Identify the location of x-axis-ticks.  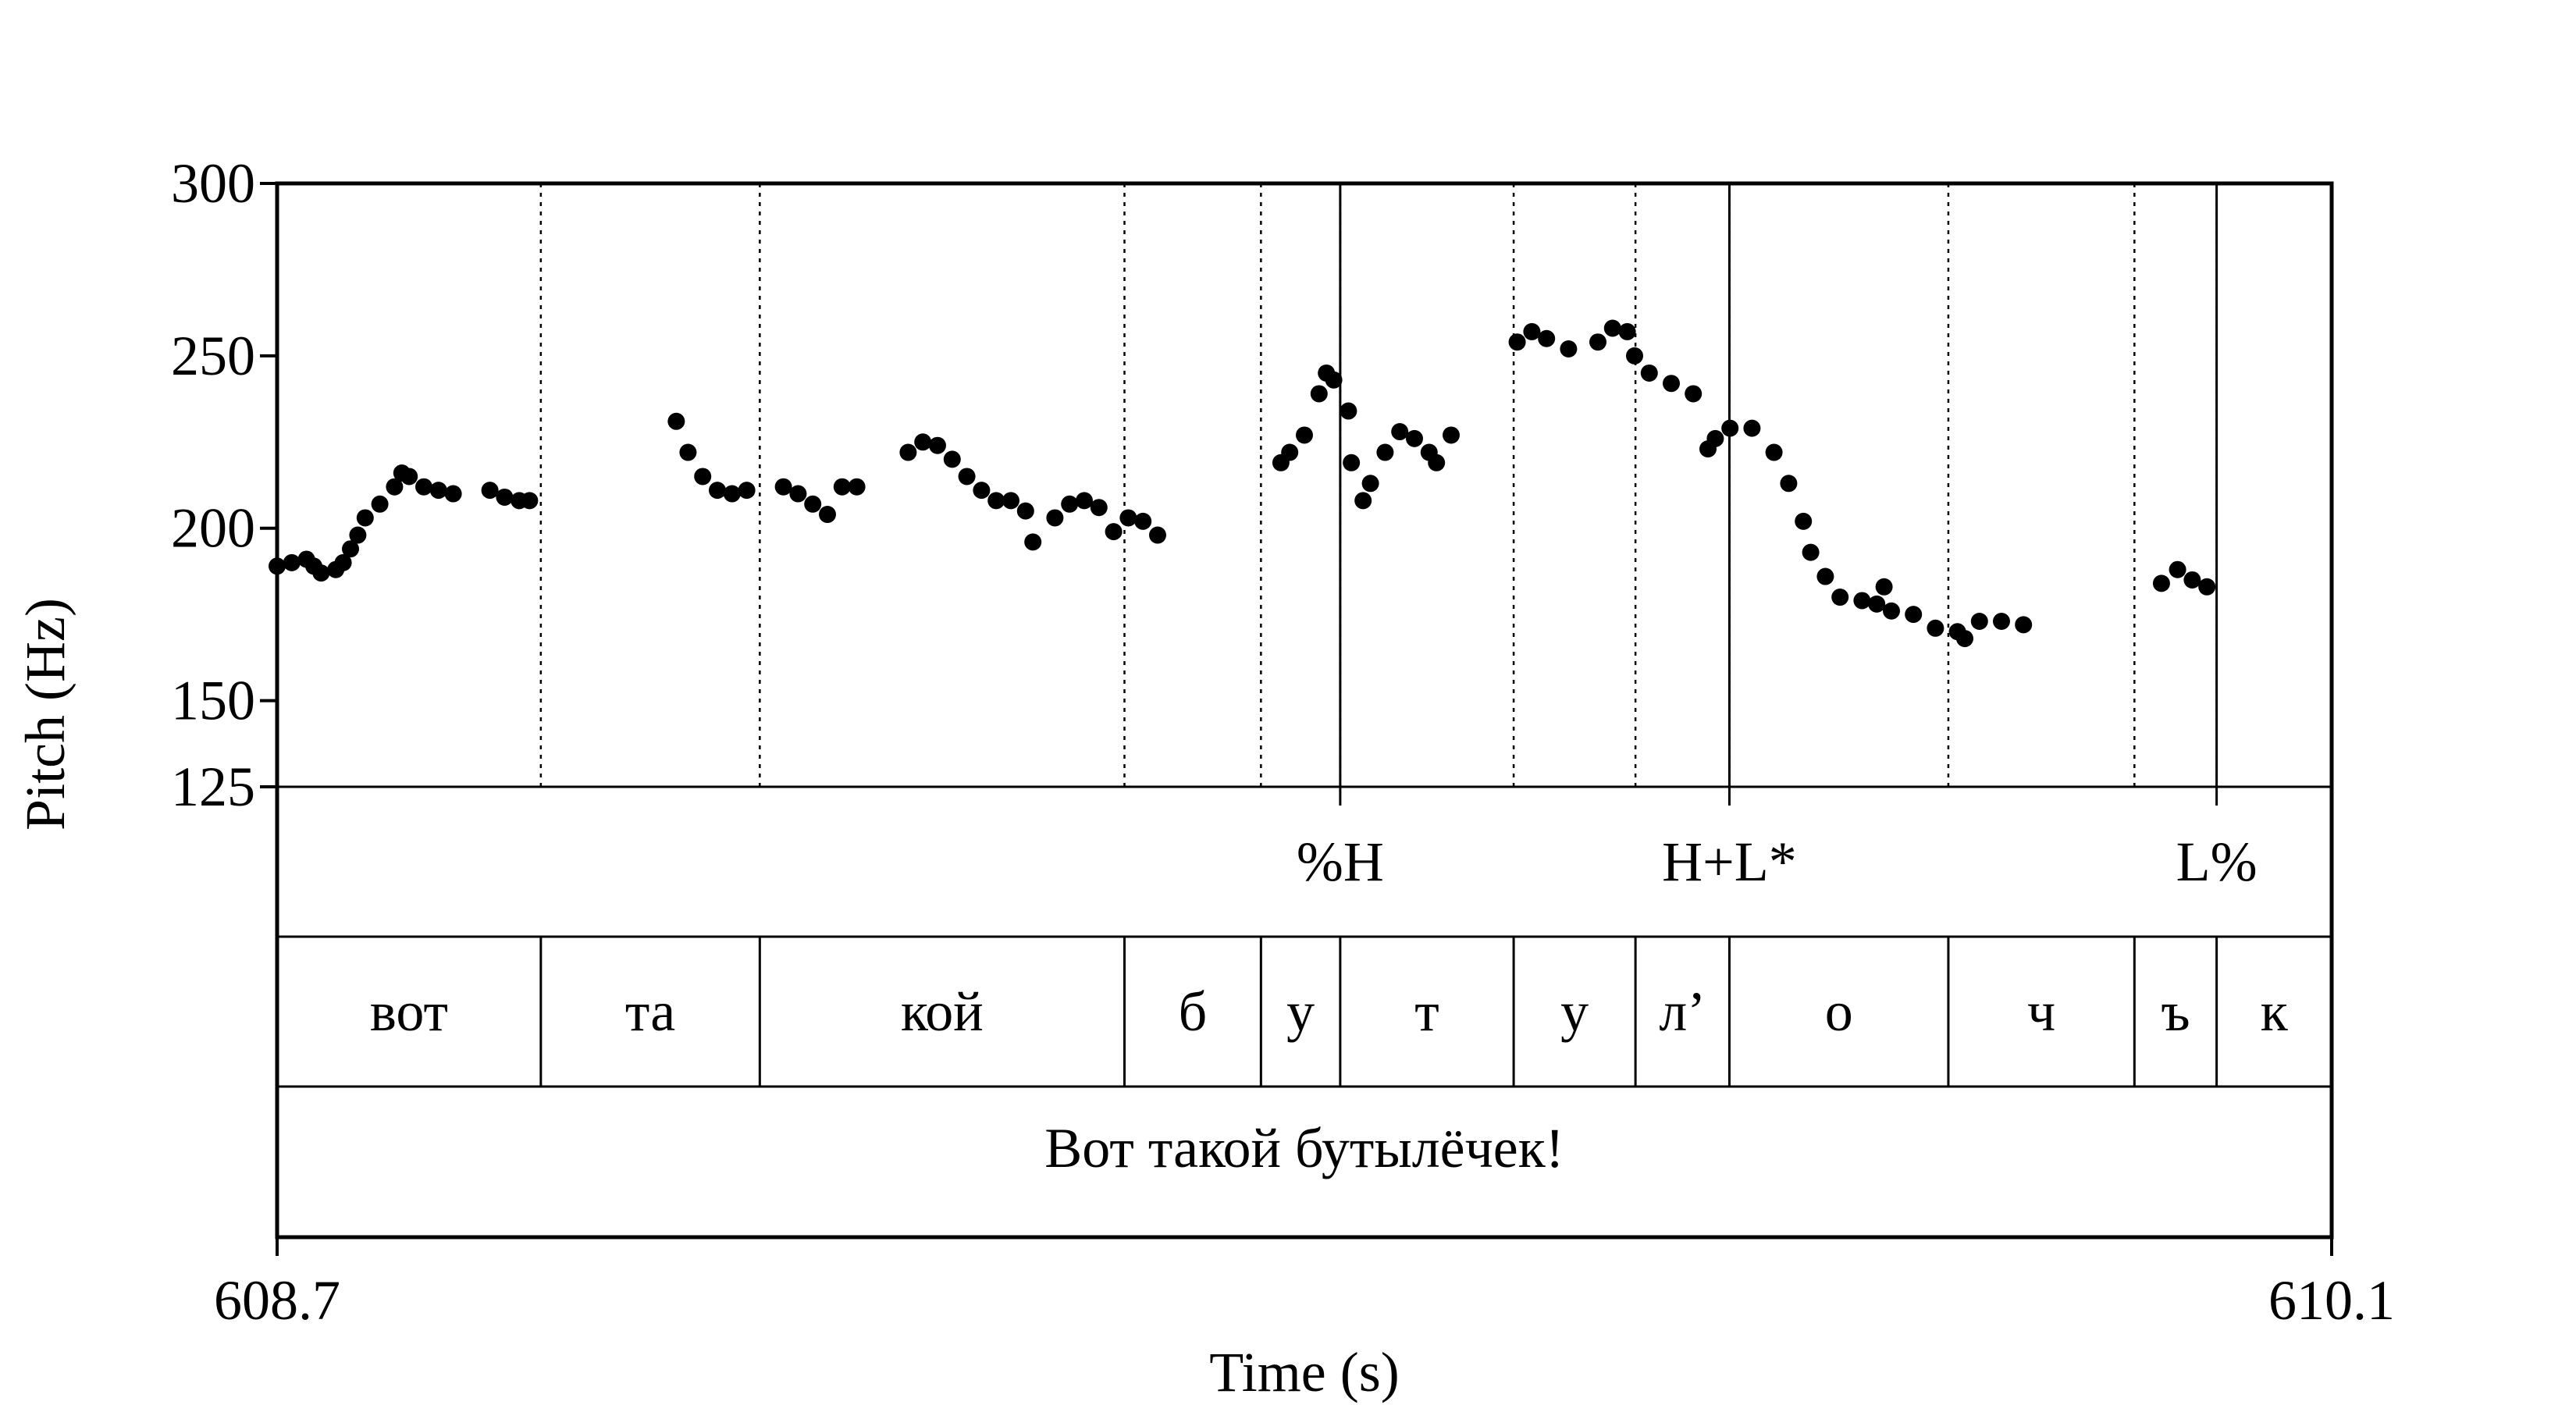
(1304, 1246).